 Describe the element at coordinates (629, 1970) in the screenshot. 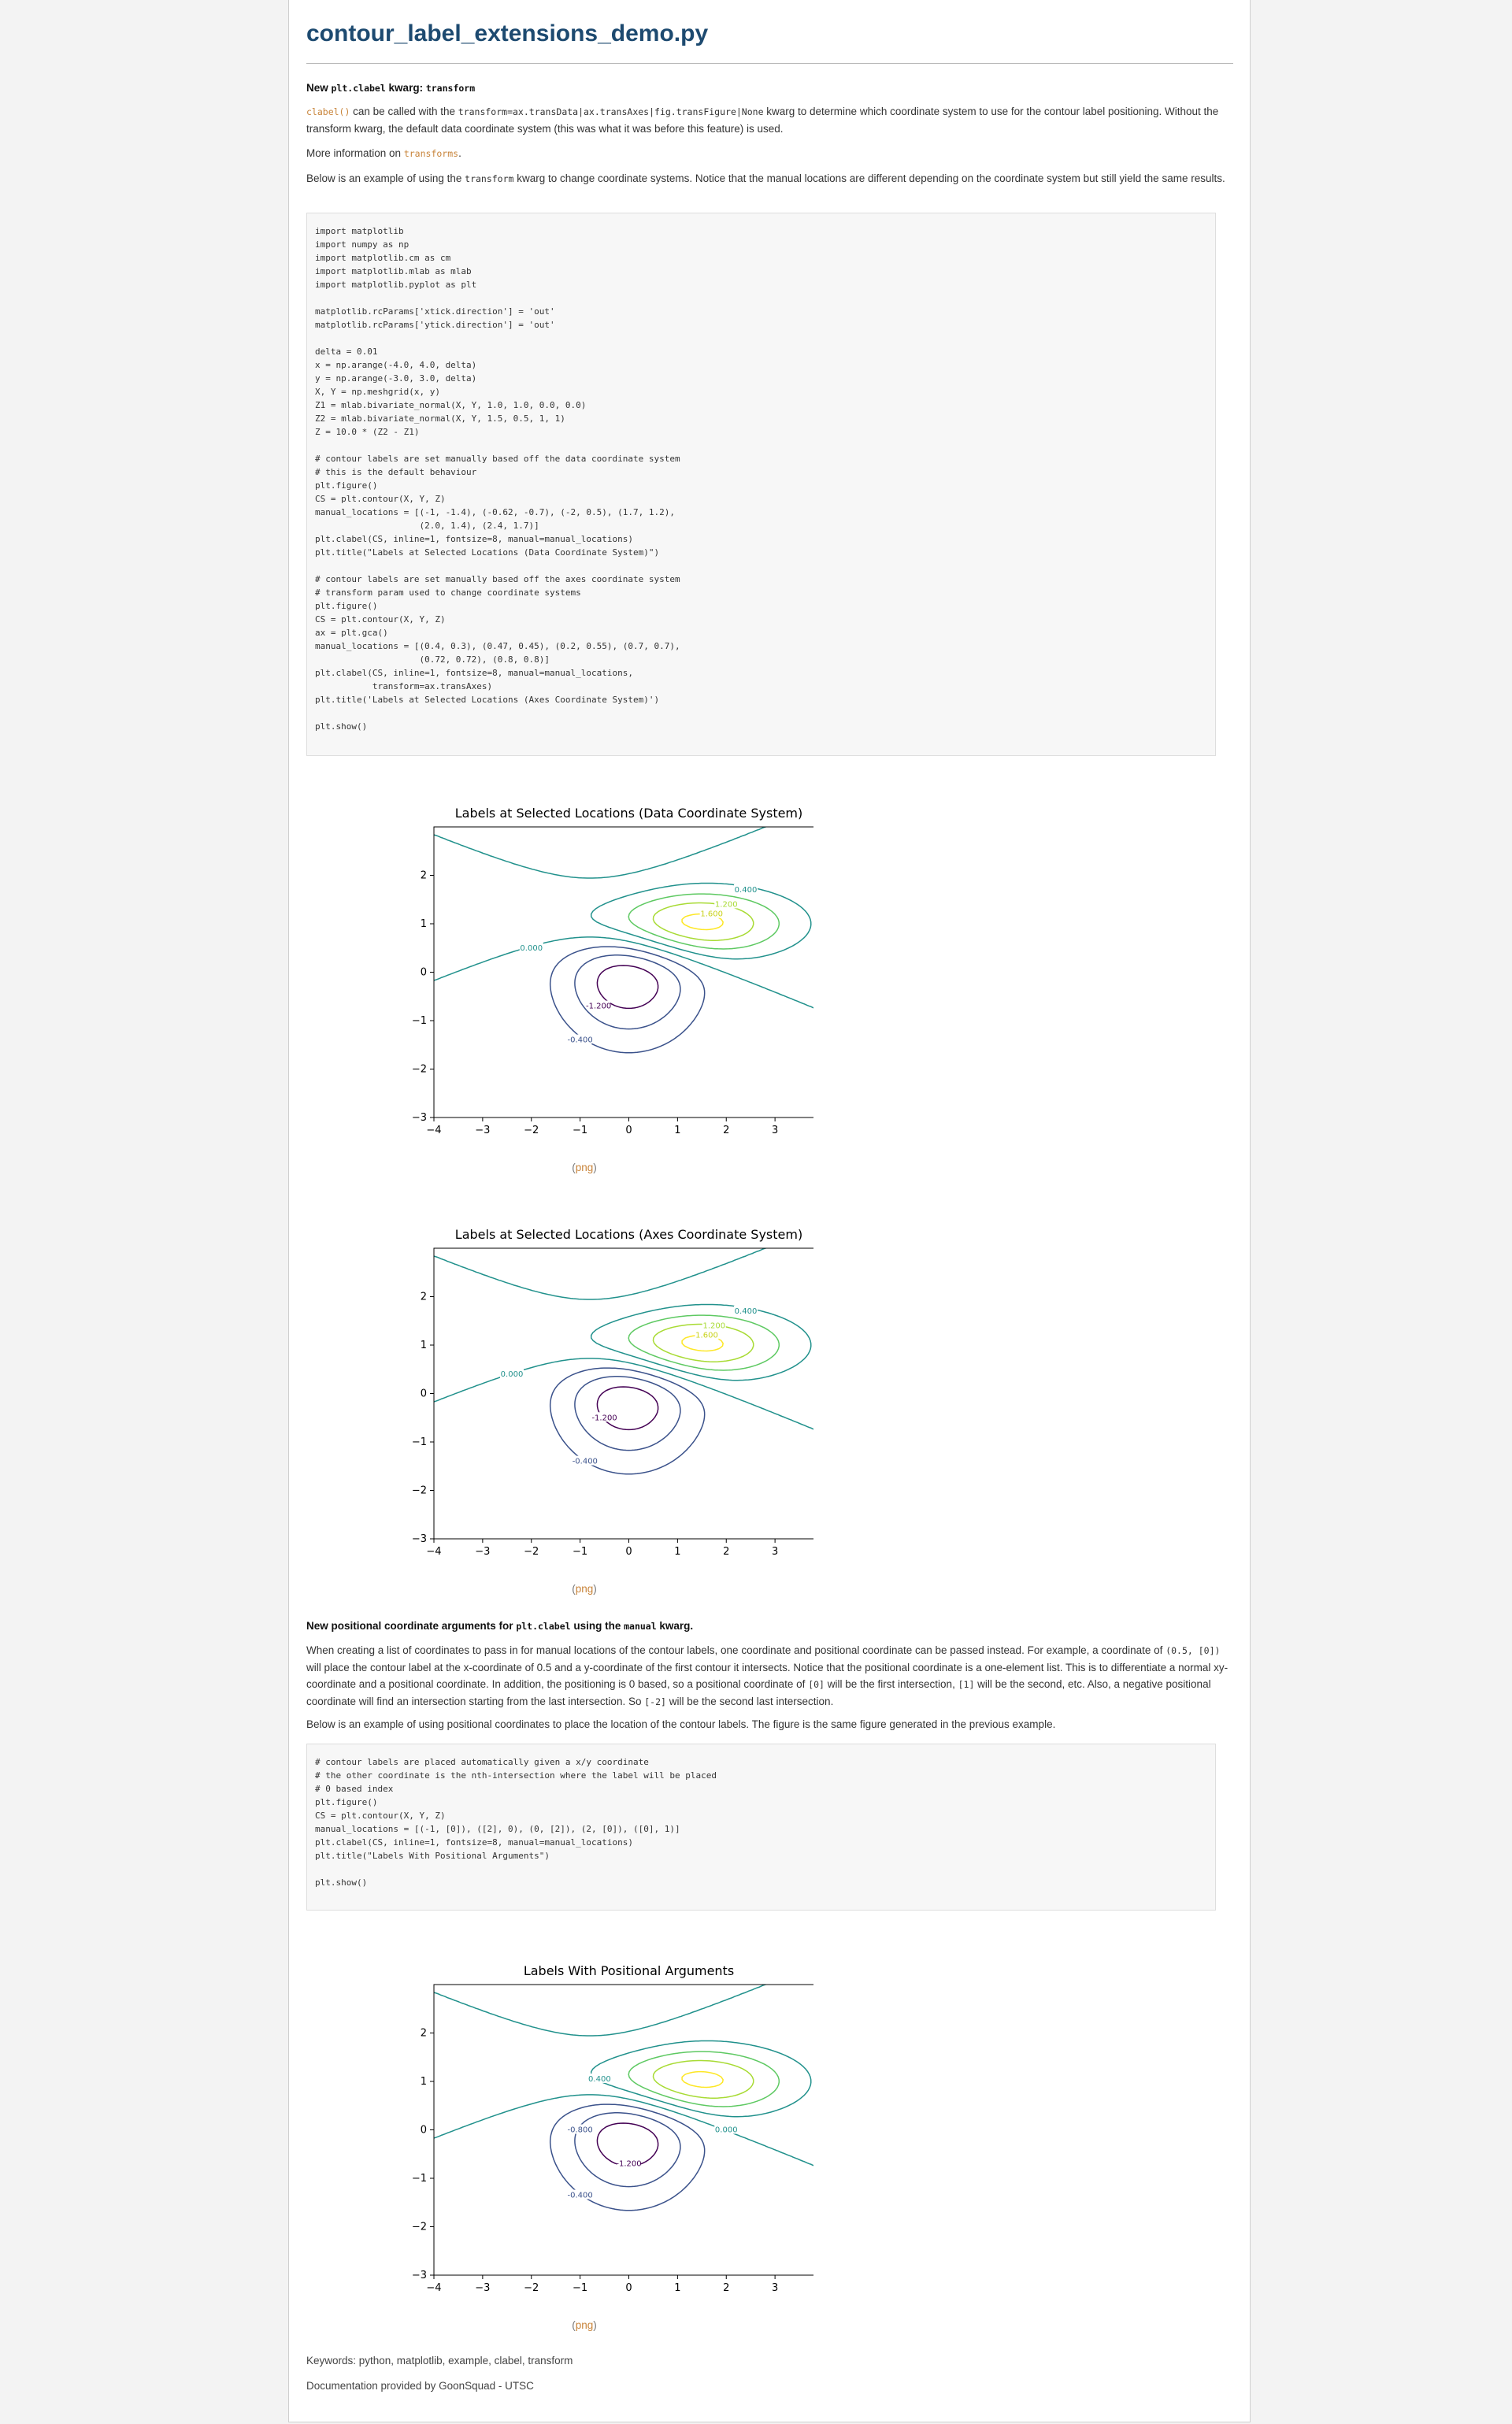

I see `chart-title: Labels With Positional Arguments` at that location.